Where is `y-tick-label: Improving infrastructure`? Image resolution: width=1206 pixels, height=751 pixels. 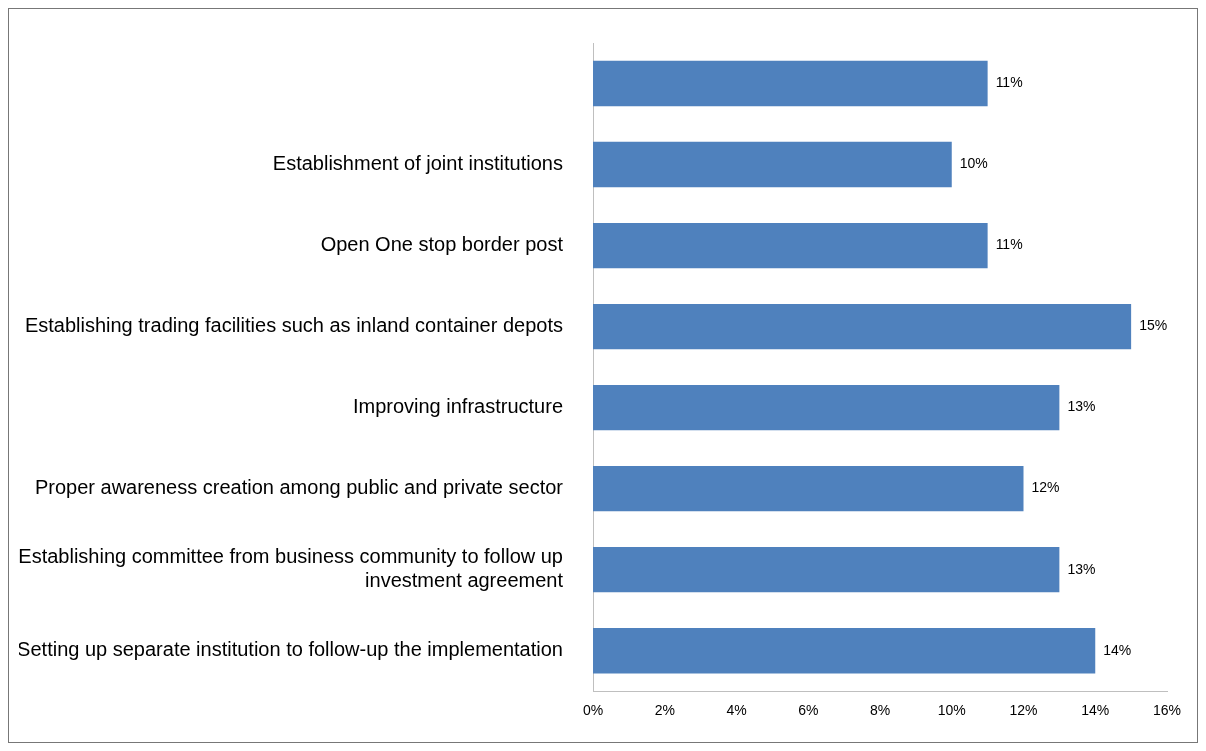
y-tick-label: Improving infrastructure is located at coordinates (457, 406).